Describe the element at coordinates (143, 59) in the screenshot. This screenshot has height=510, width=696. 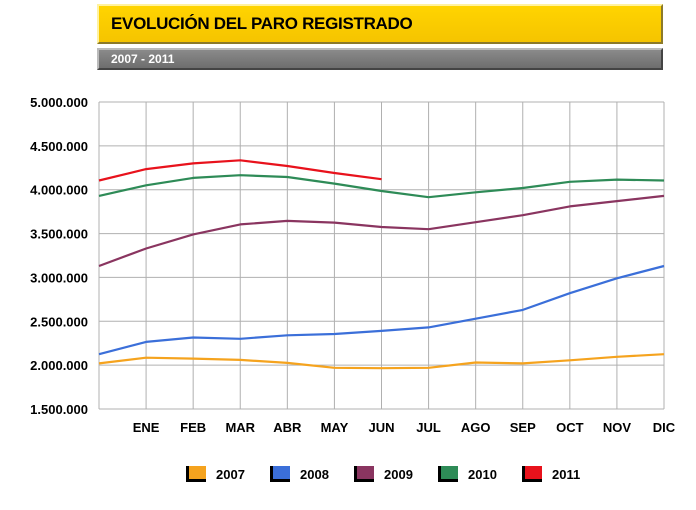
I see `chart-subtitle: 2007 - 2011` at that location.